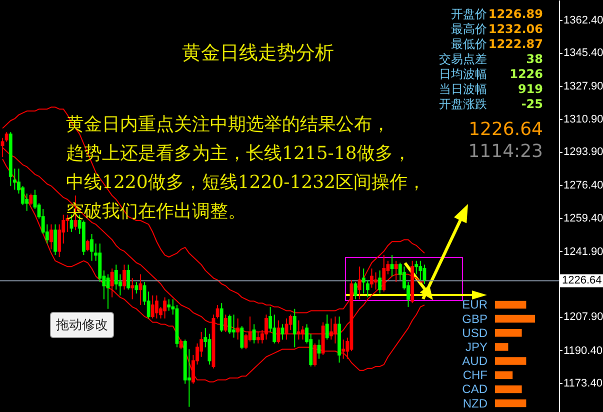 This screenshot has width=603, height=412. I want to click on text: 1114:23, so click(505, 151).